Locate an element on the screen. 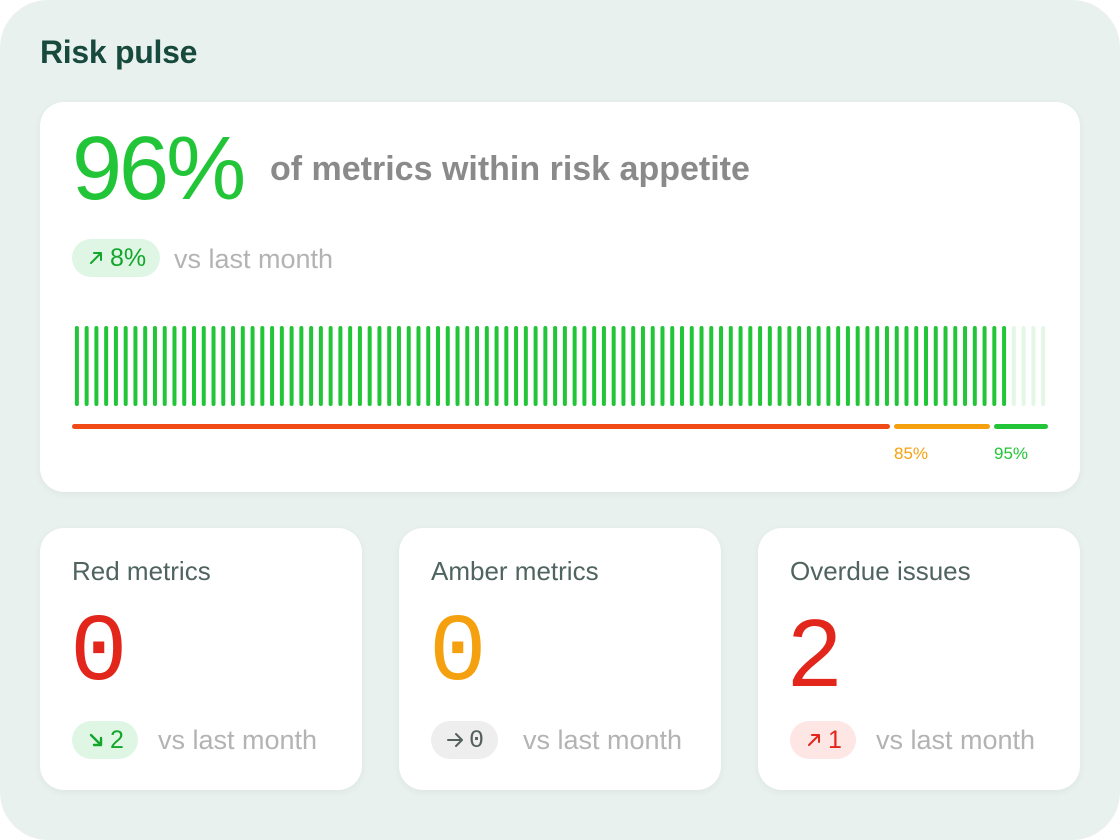 Image resolution: width=1120 pixels, height=840 pixels. metric-bars-svg is located at coordinates (560, 366).